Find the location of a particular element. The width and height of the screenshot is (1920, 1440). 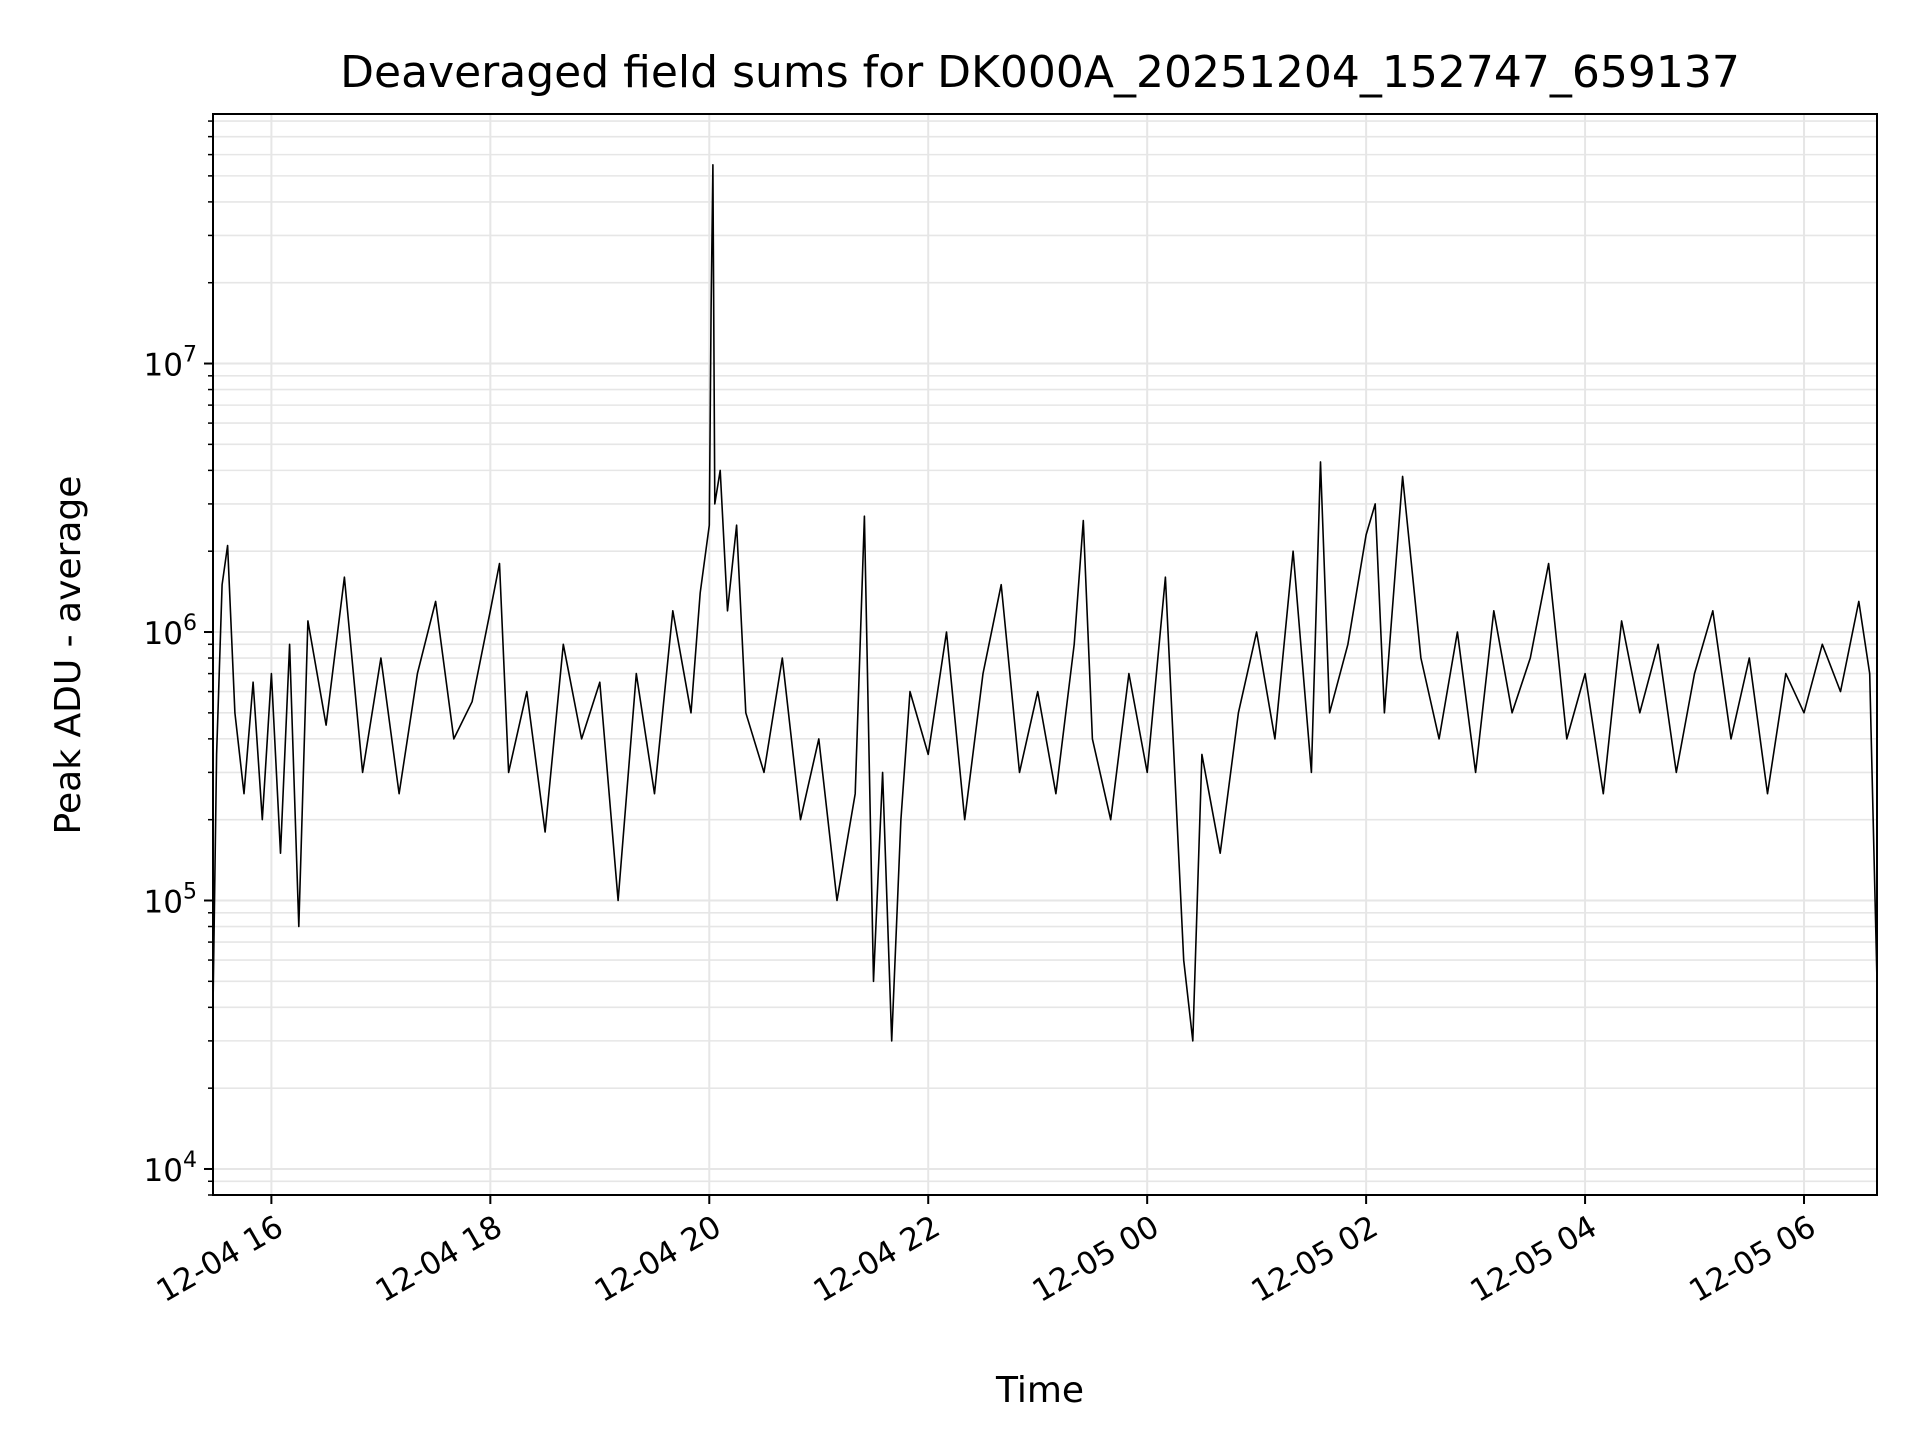

y-tick-label: 10⁴ is located at coordinates (170, 1168).